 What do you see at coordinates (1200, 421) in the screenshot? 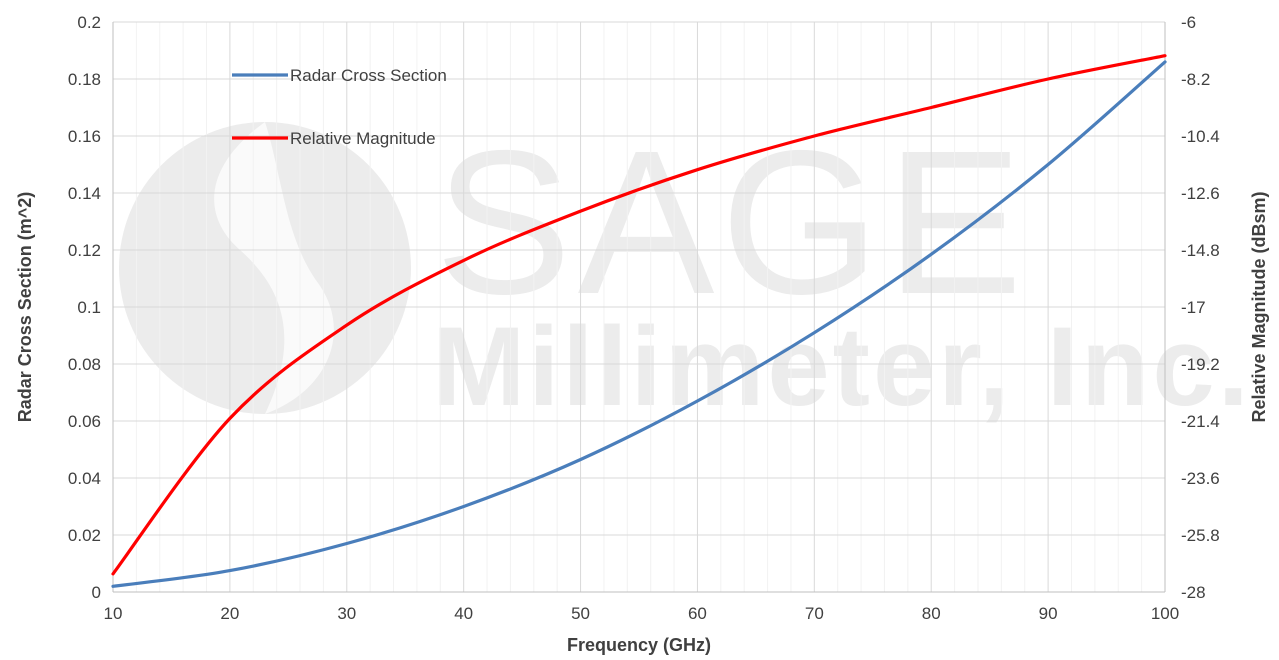
I see `y2-tick-label: -21.4` at bounding box center [1200, 421].